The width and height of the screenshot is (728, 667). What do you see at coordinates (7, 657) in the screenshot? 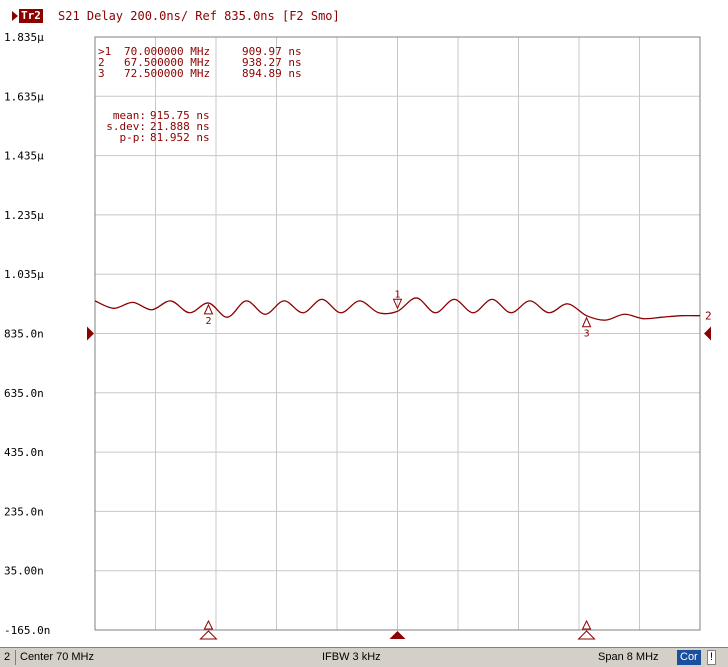
I see `status-channel: 2` at bounding box center [7, 657].